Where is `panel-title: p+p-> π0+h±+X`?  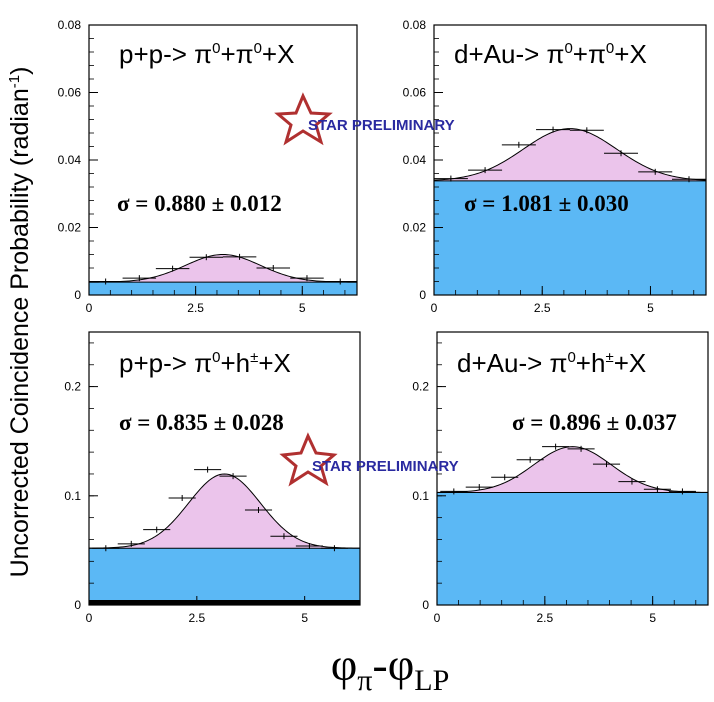 panel-title: p+p-> π0+h±+X is located at coordinates (205, 363).